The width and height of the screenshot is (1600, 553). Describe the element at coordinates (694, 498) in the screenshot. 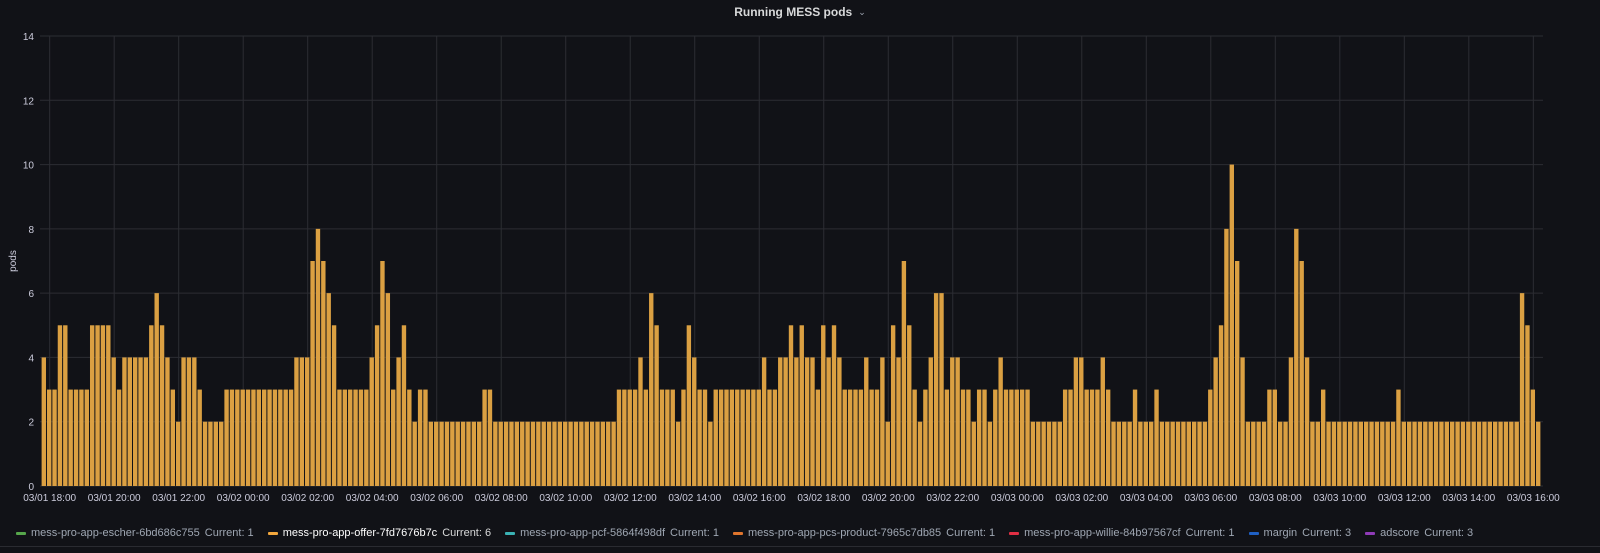

I see `x-tick-label: 03/02 14:00` at that location.